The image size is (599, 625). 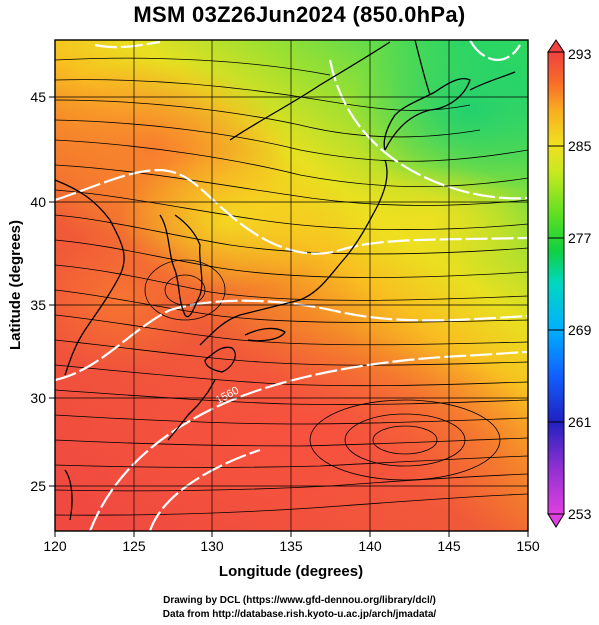 What do you see at coordinates (38, 97) in the screenshot?
I see `y-tick-label: 45` at bounding box center [38, 97].